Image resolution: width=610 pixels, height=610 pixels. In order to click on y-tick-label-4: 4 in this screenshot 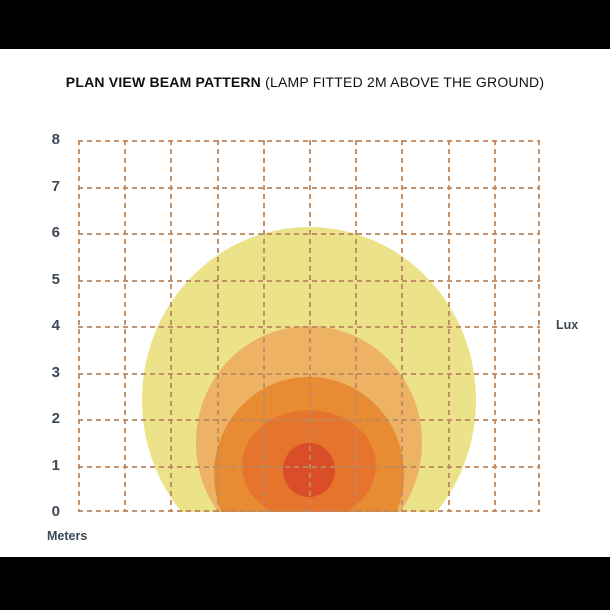, I will do `click(55, 325)`.